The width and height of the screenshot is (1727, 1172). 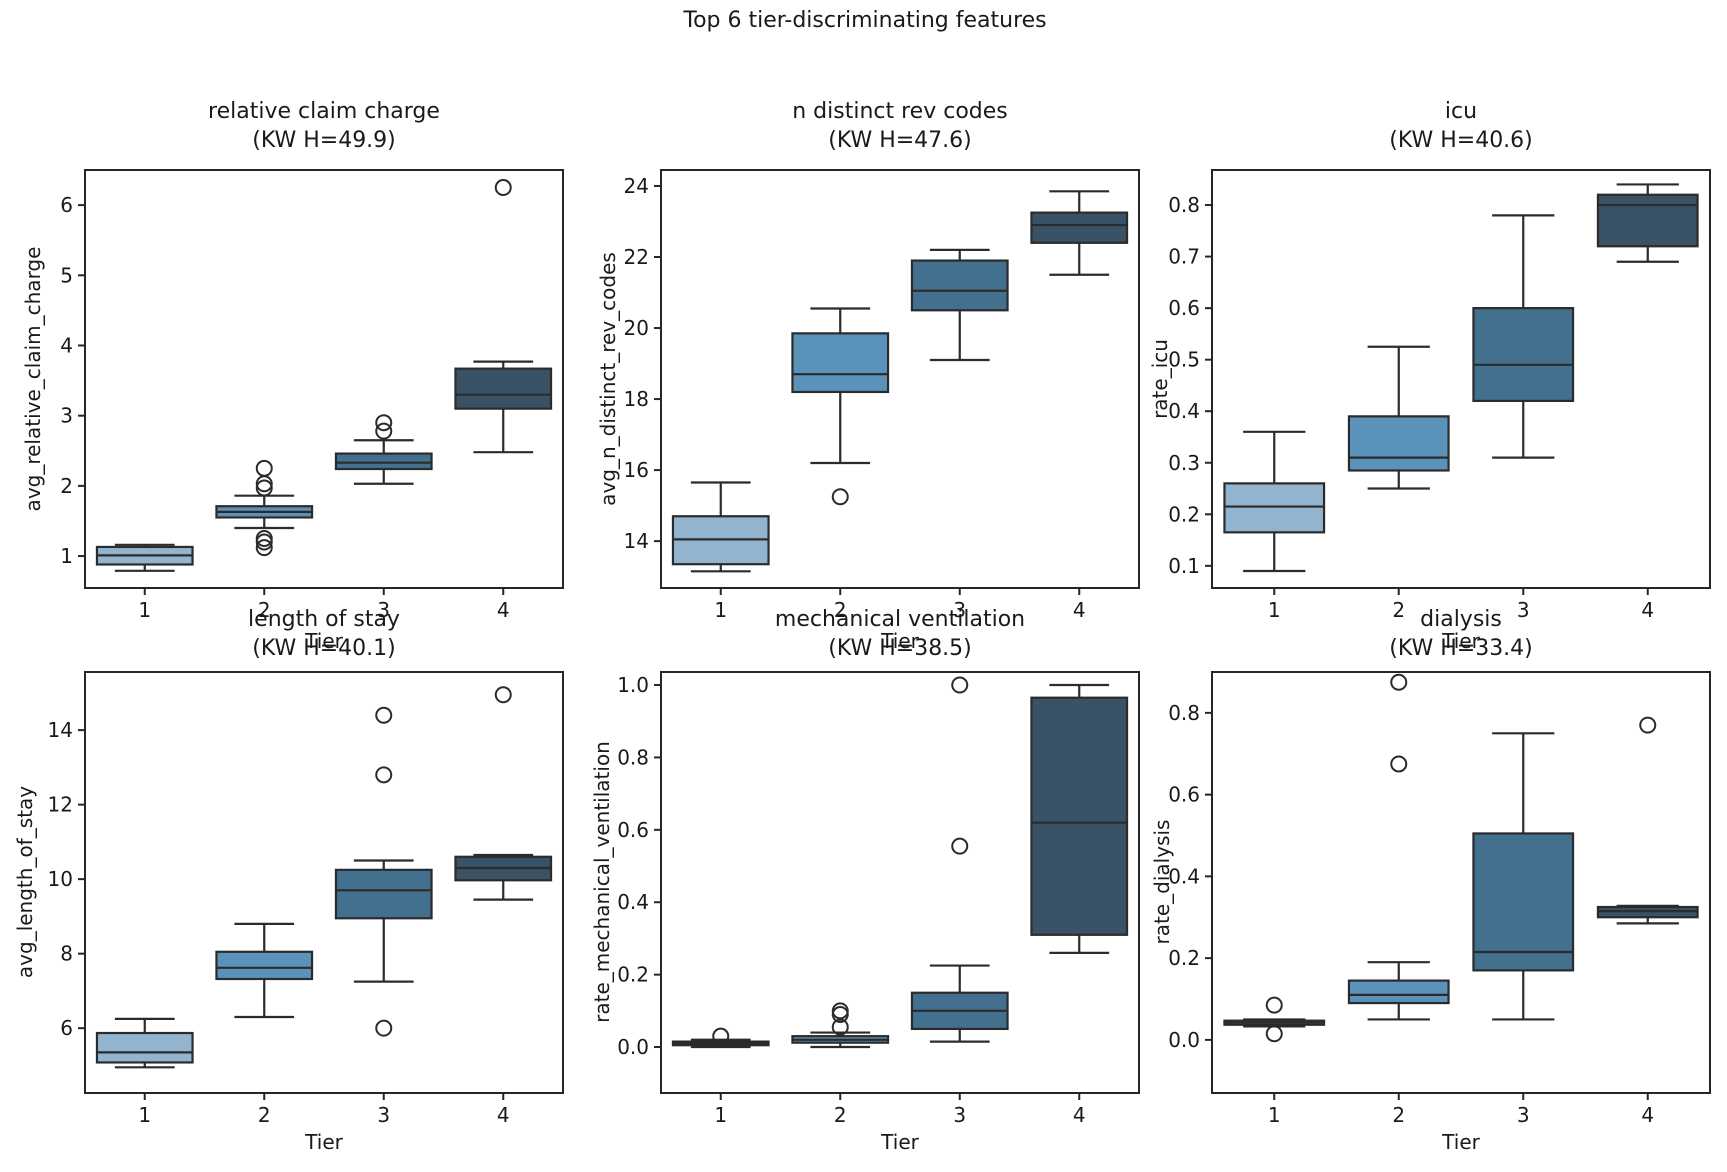 I want to click on subplot-title-line2: (KW H=40.1), so click(x=324, y=648).